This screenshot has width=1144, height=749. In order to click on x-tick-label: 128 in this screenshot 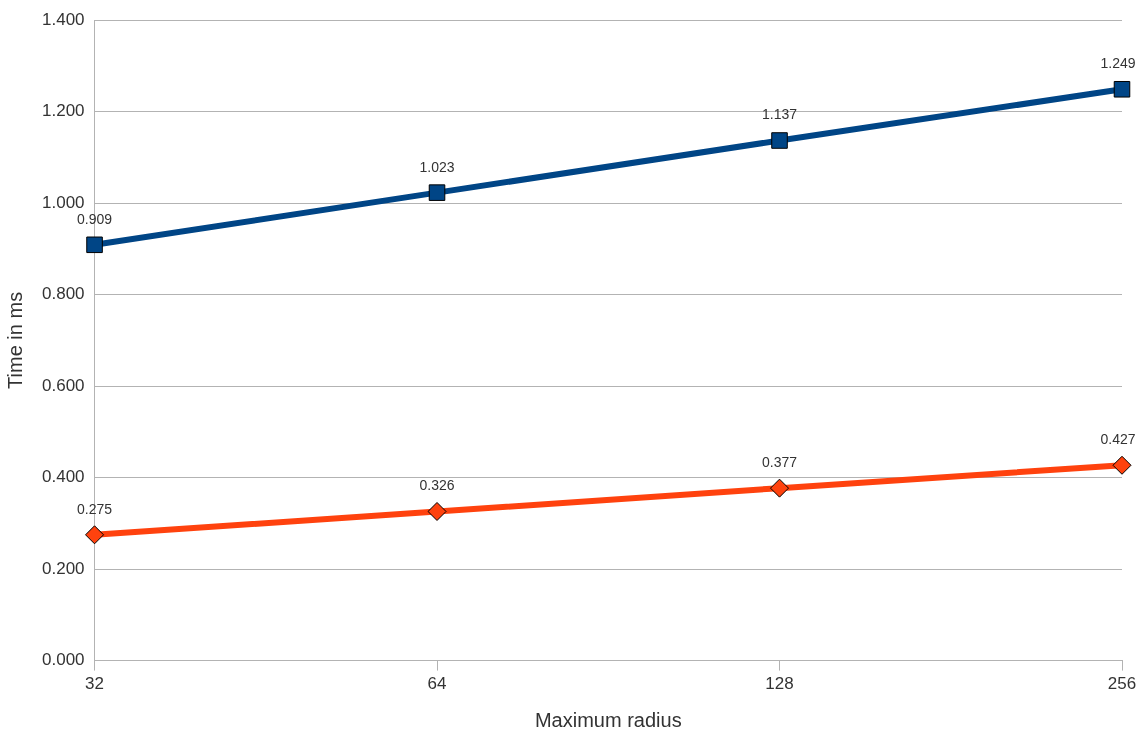, I will do `click(779, 684)`.